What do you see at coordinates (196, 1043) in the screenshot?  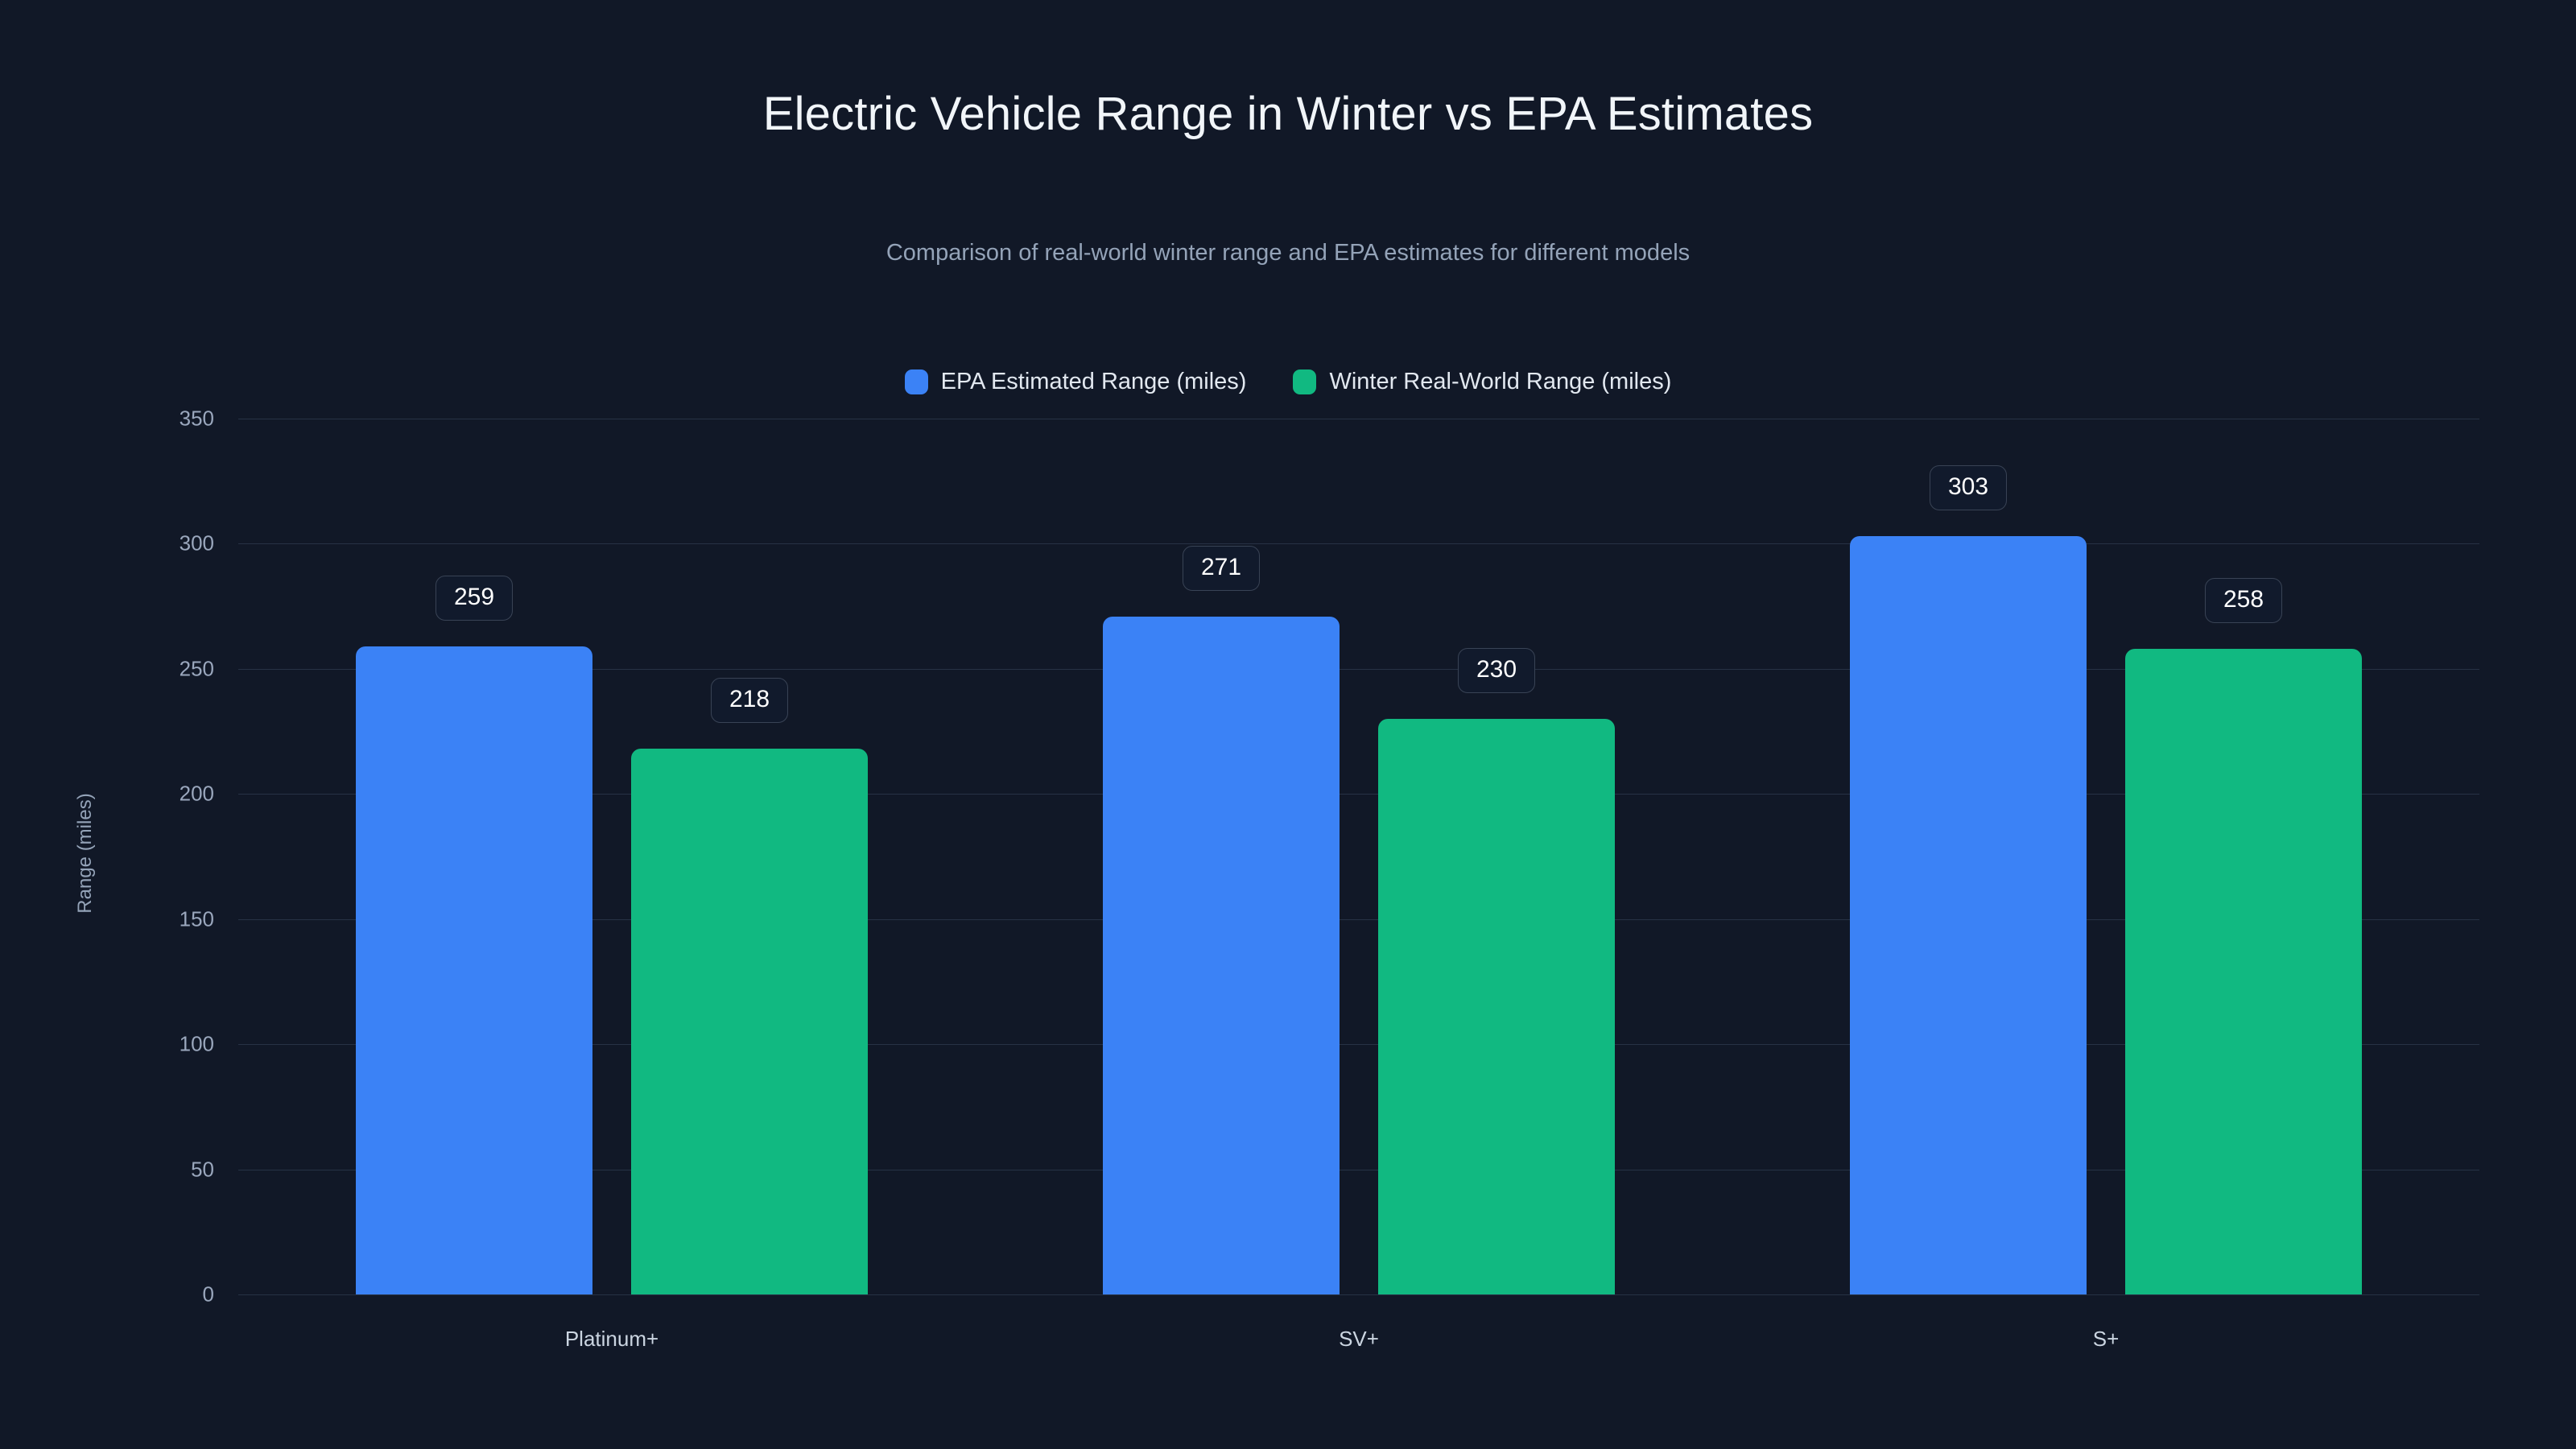 I see `y-axis-tick-label: 100` at bounding box center [196, 1043].